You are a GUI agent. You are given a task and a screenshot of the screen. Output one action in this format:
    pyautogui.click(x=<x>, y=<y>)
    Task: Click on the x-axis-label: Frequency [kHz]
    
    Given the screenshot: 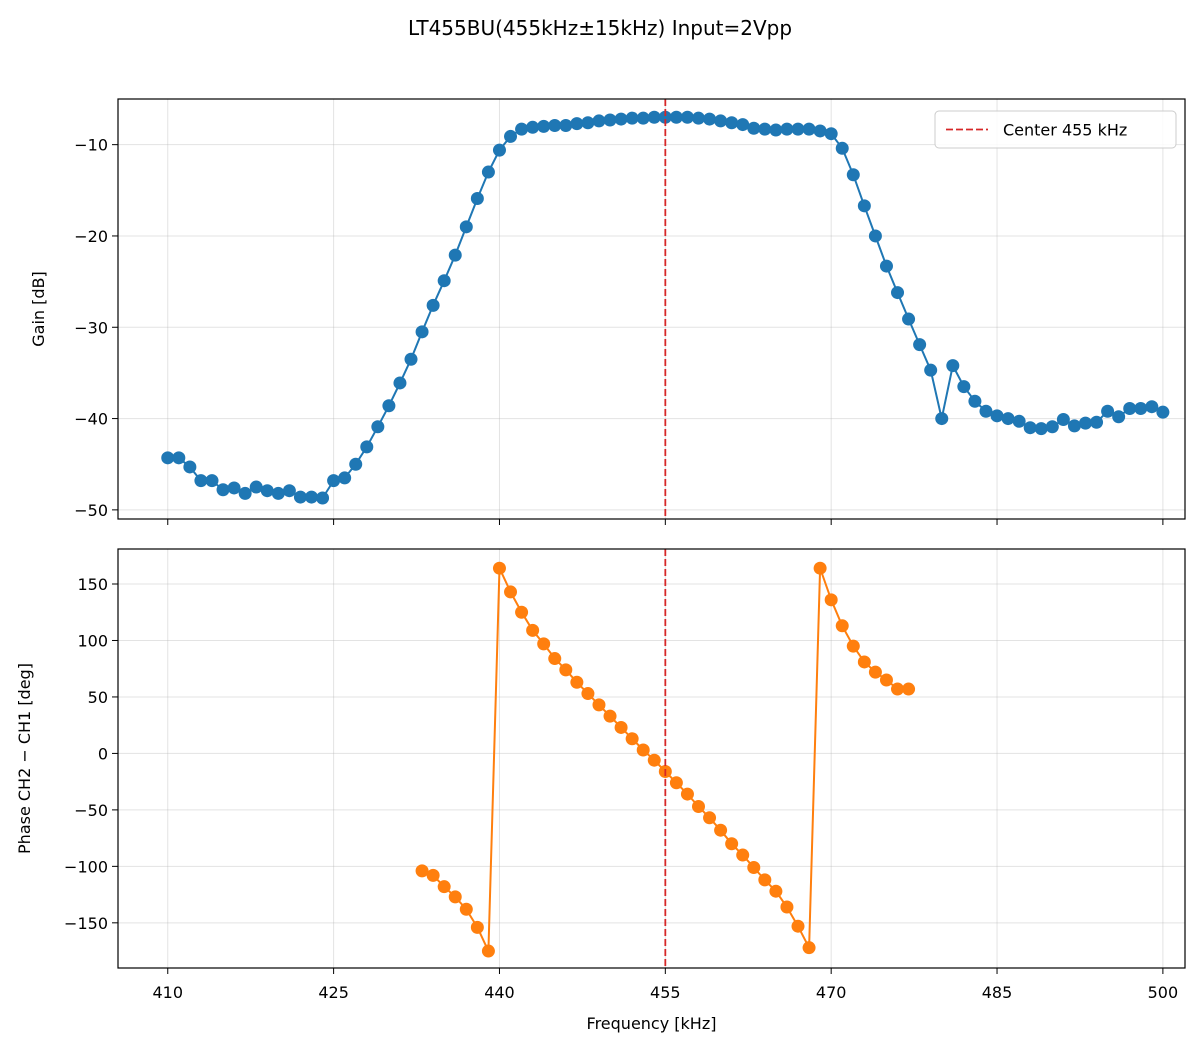 What is the action you would take?
    pyautogui.click(x=652, y=1023)
    